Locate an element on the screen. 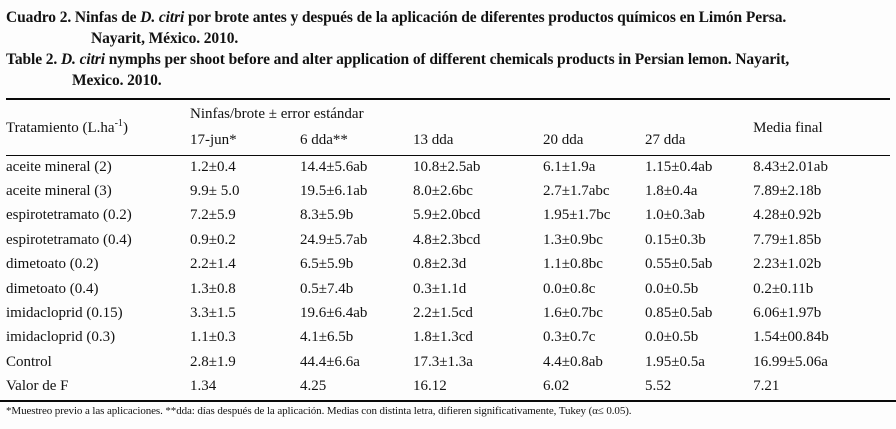 The width and height of the screenshot is (896, 429). value-cell: 24.9±5.7ab is located at coordinates (334, 239).